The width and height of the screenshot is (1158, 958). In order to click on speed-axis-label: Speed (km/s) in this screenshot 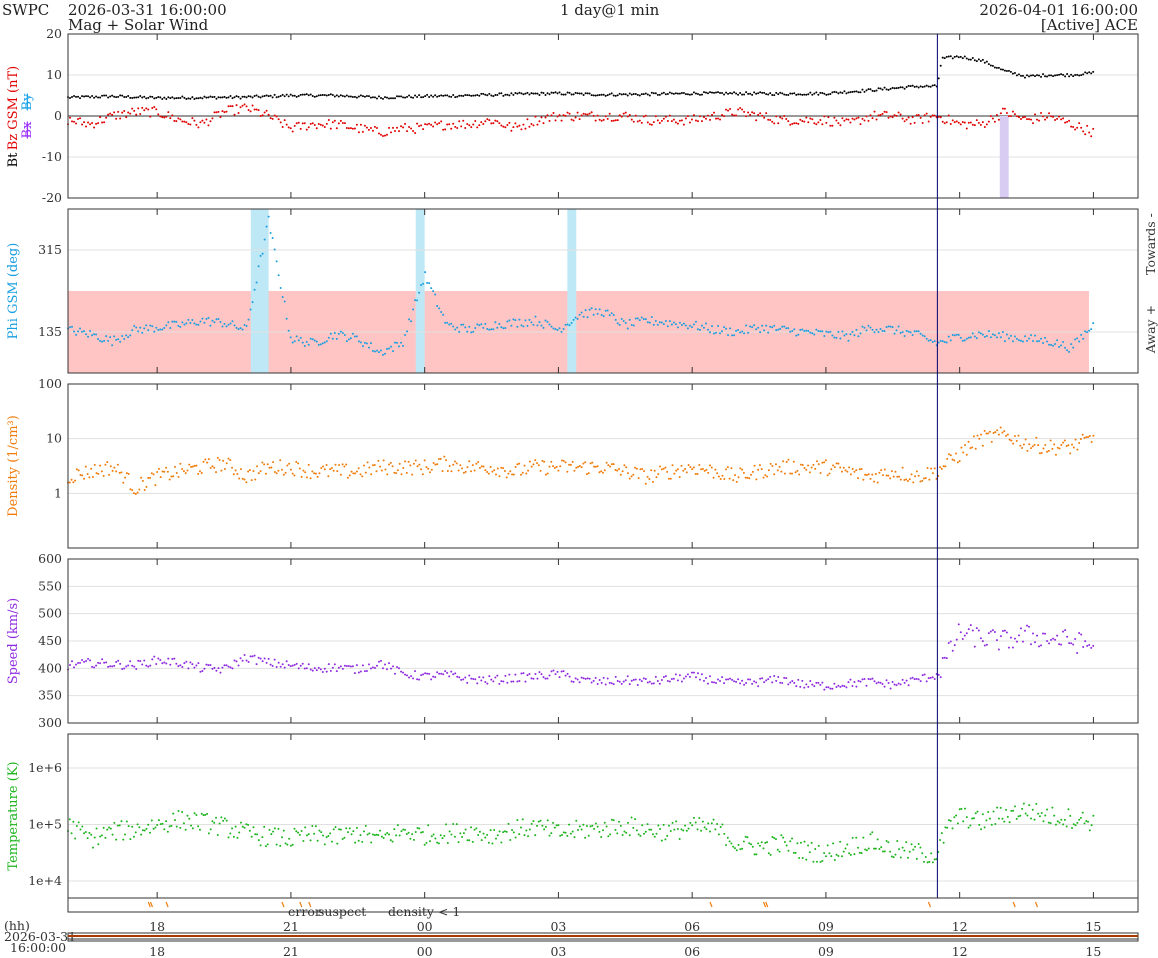, I will do `click(13, 641)`.